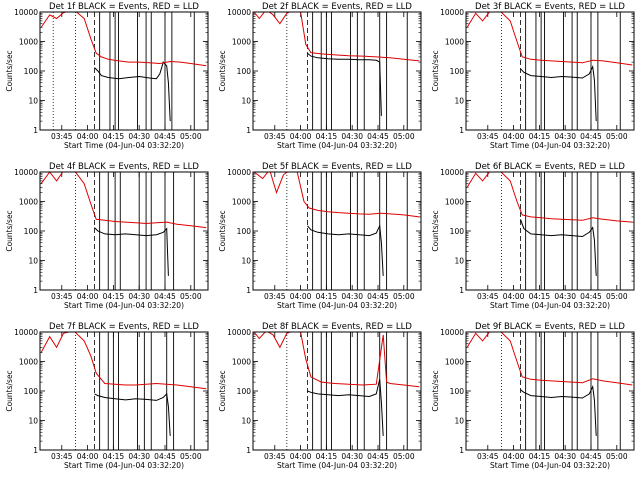  I want to click on panel-title: Det 4f BLACK = Events, RED = LLD, so click(124, 167).